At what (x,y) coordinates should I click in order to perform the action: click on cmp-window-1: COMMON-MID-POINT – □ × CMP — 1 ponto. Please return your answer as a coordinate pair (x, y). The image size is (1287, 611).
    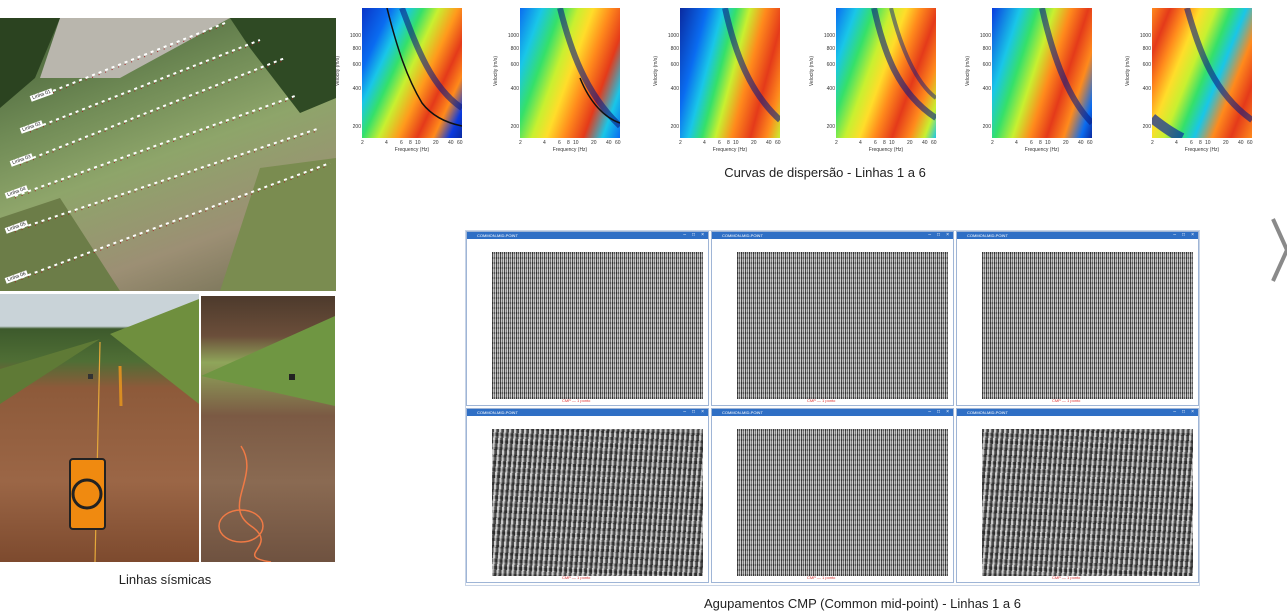
    Looking at the image, I should click on (587, 318).